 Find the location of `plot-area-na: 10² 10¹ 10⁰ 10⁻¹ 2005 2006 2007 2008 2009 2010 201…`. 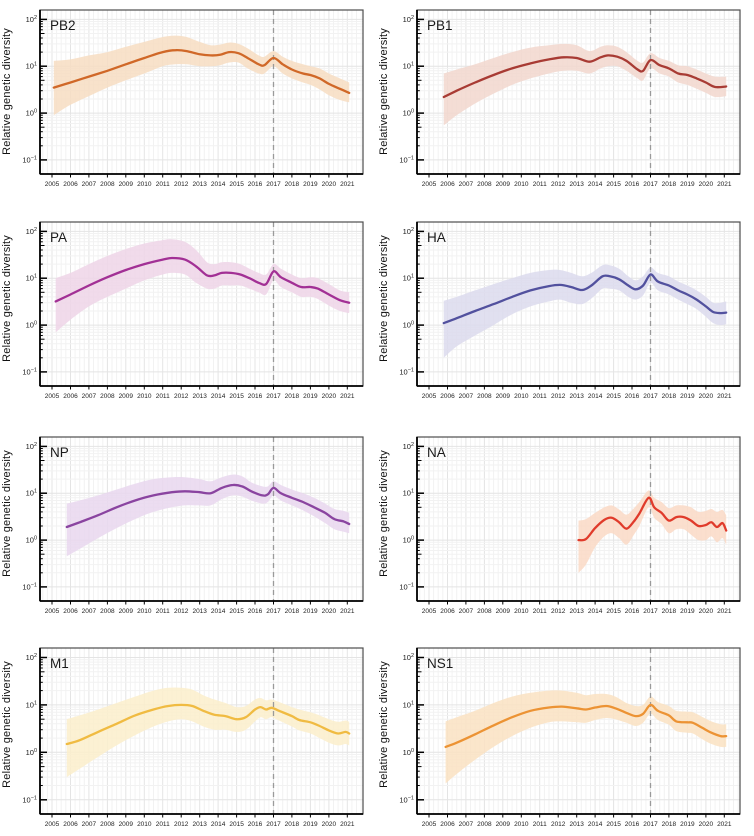

plot-area-na: 10² 10¹ 10⁰ 10⁻¹ 2005 2006 2007 2008 2009 2010 201… is located at coordinates (570, 525).